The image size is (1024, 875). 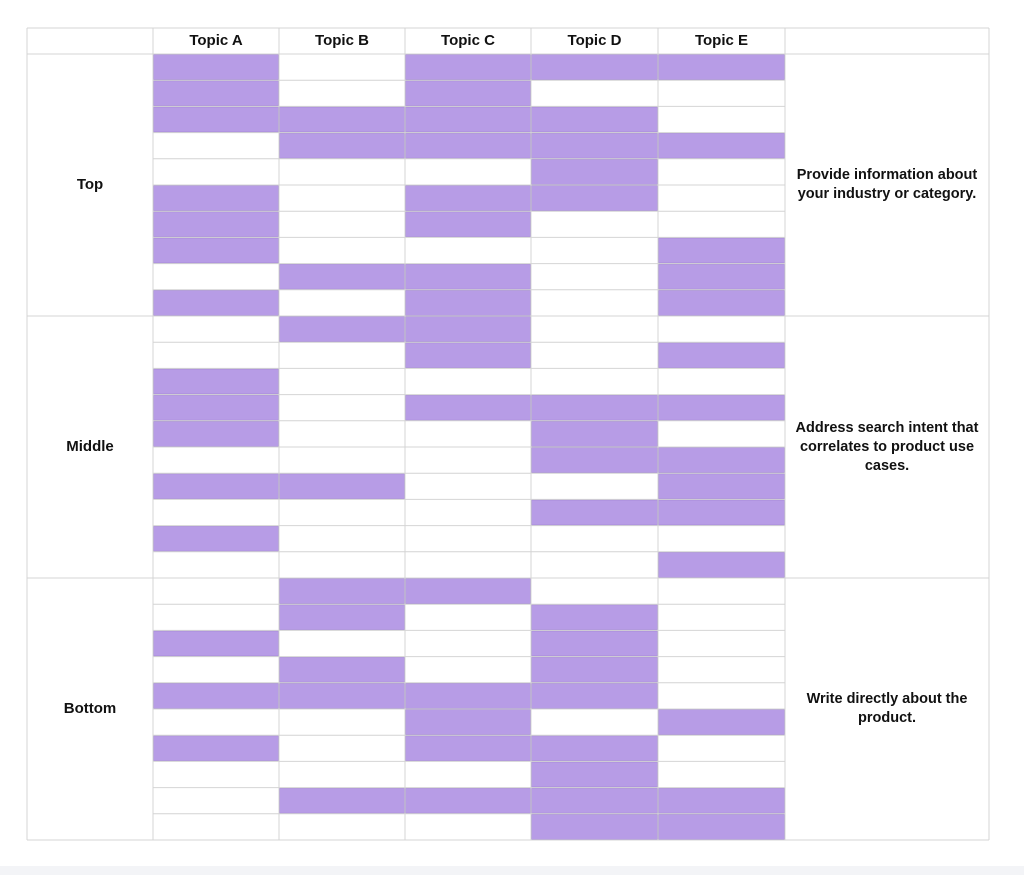 What do you see at coordinates (90, 184) in the screenshot?
I see `stage-label: Top` at bounding box center [90, 184].